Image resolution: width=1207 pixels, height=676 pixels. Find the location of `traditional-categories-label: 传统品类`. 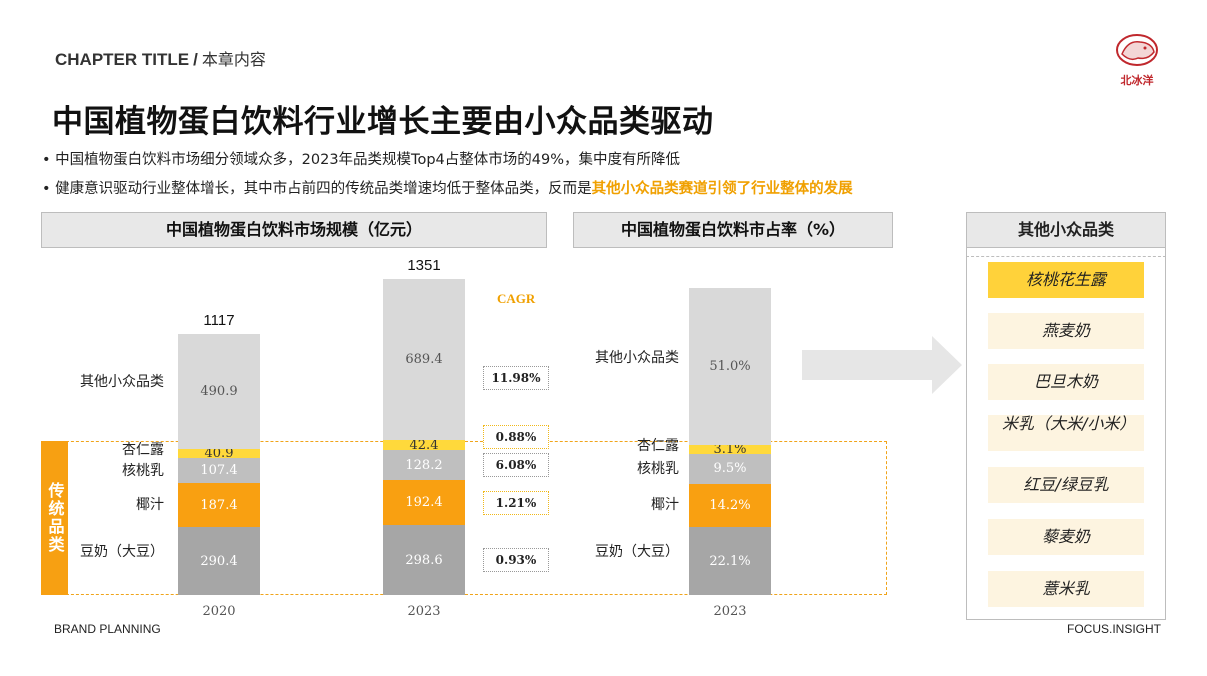

traditional-categories-label: 传统品类 is located at coordinates (54, 518).